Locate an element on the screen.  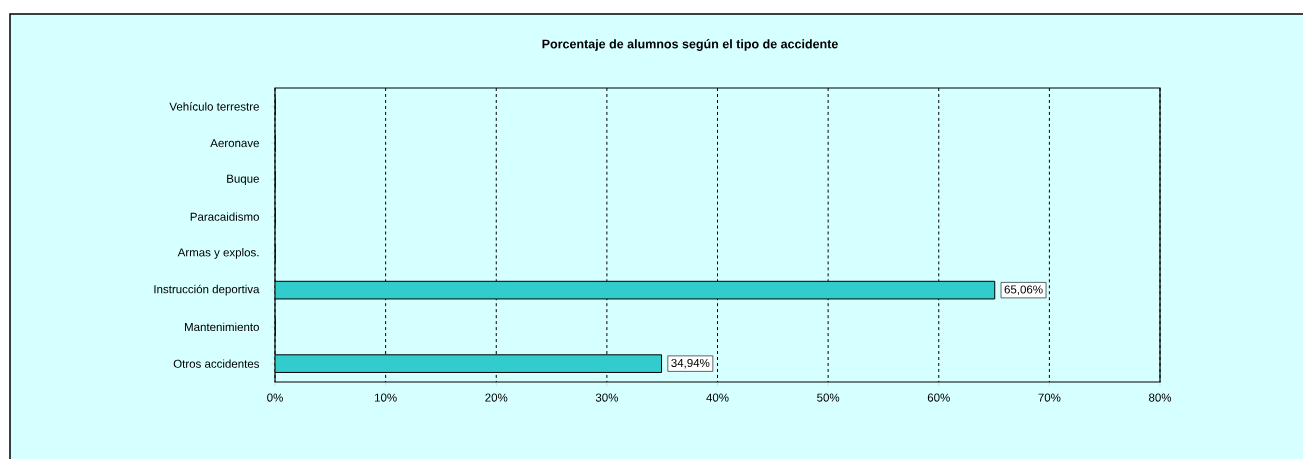
x-tick-label: 40% is located at coordinates (717, 397).